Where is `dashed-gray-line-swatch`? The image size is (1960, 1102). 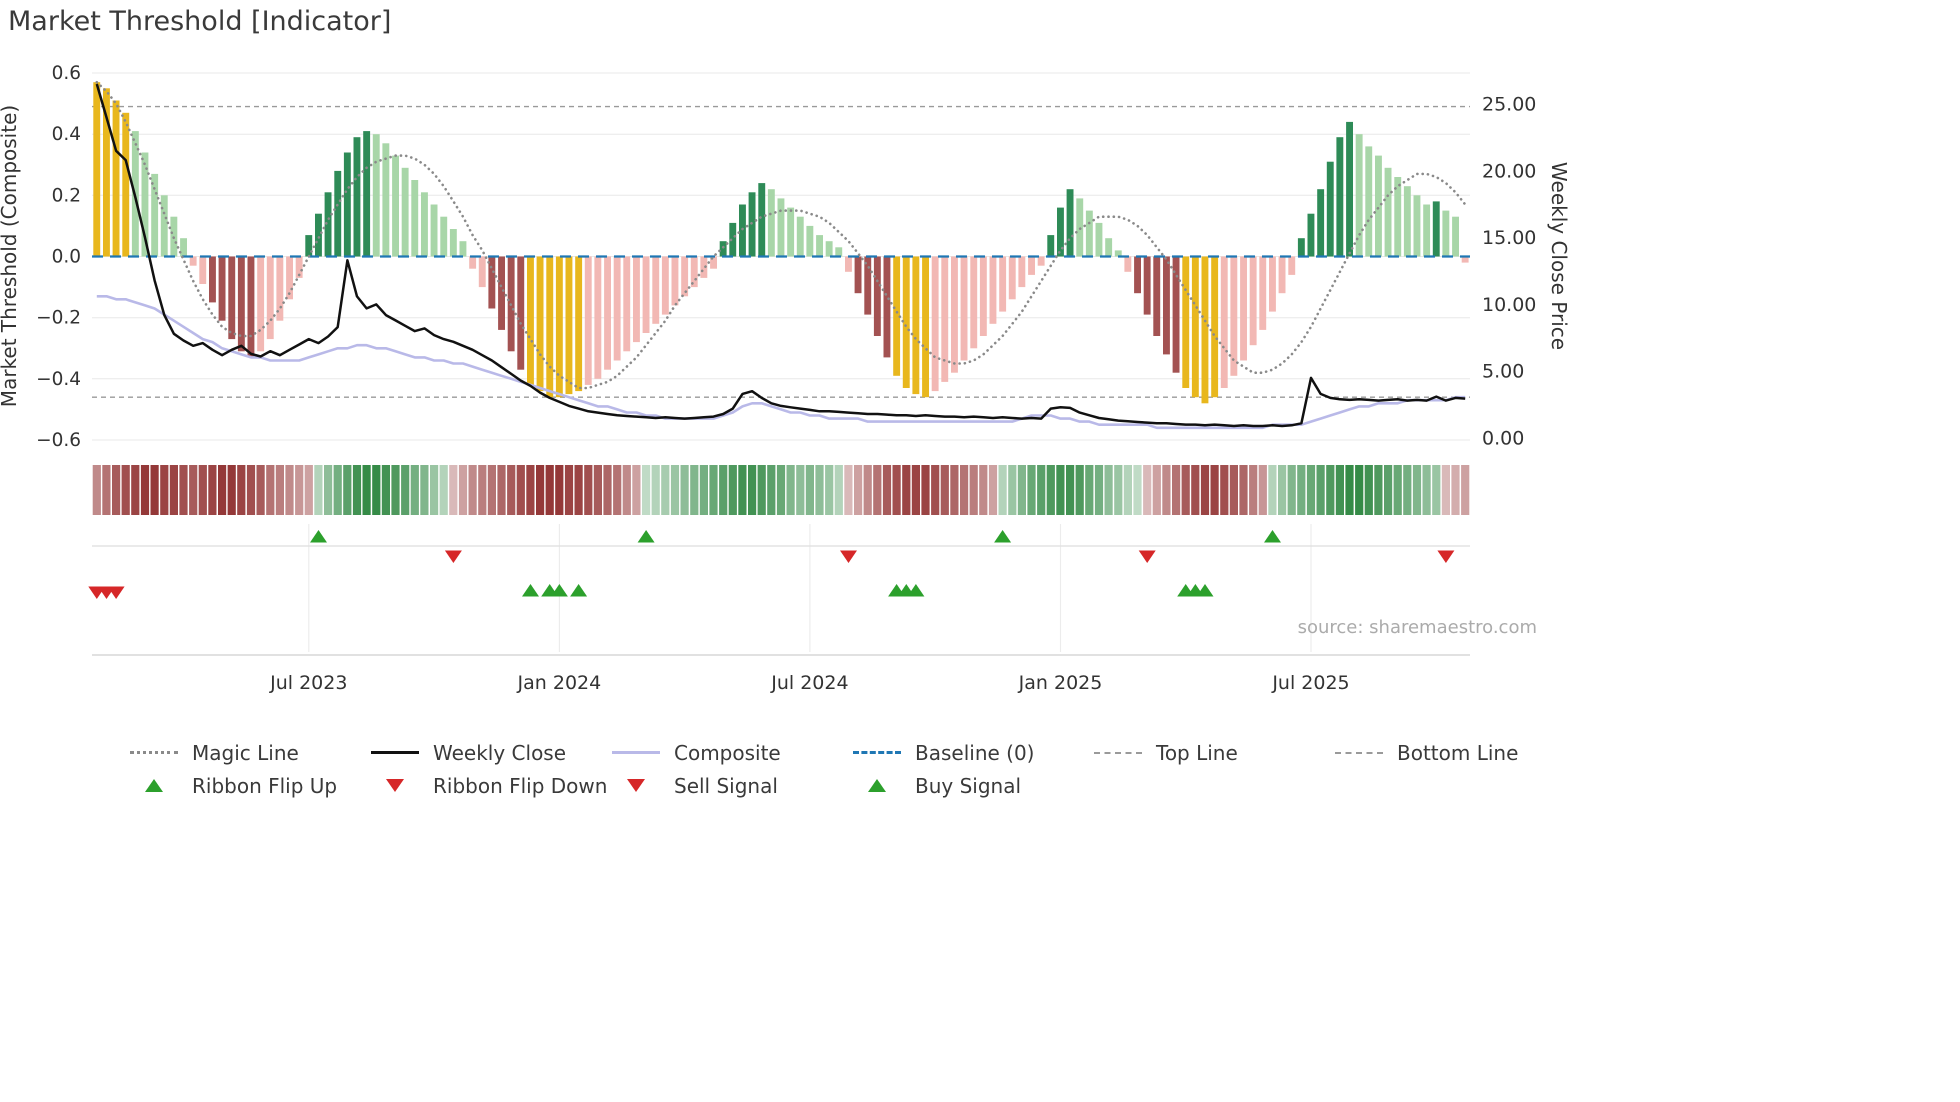
dashed-gray-line-swatch is located at coordinates (1359, 752).